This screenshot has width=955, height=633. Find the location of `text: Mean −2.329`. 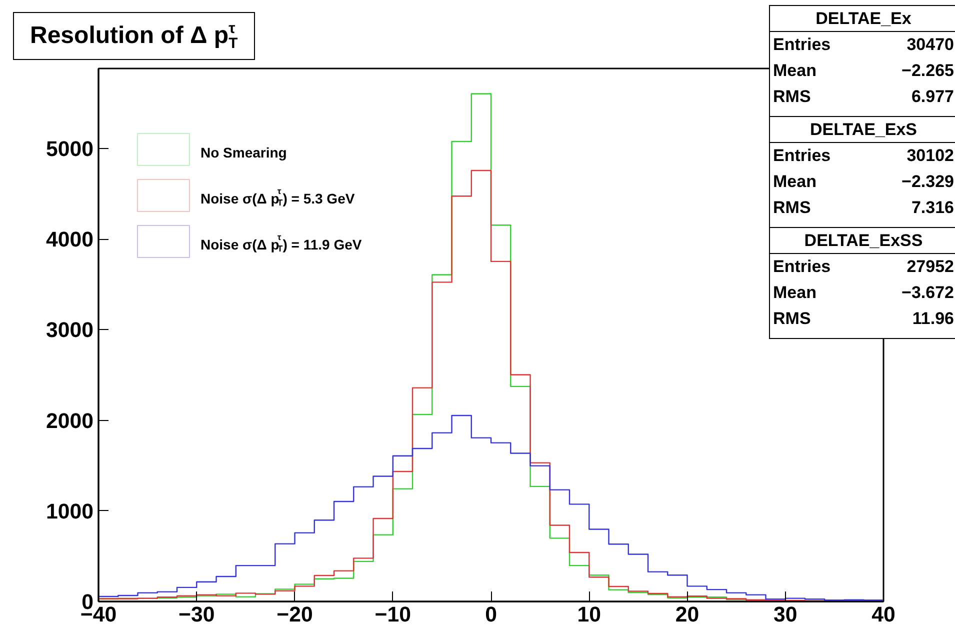

text: Mean −2.329 is located at coordinates (863, 181).